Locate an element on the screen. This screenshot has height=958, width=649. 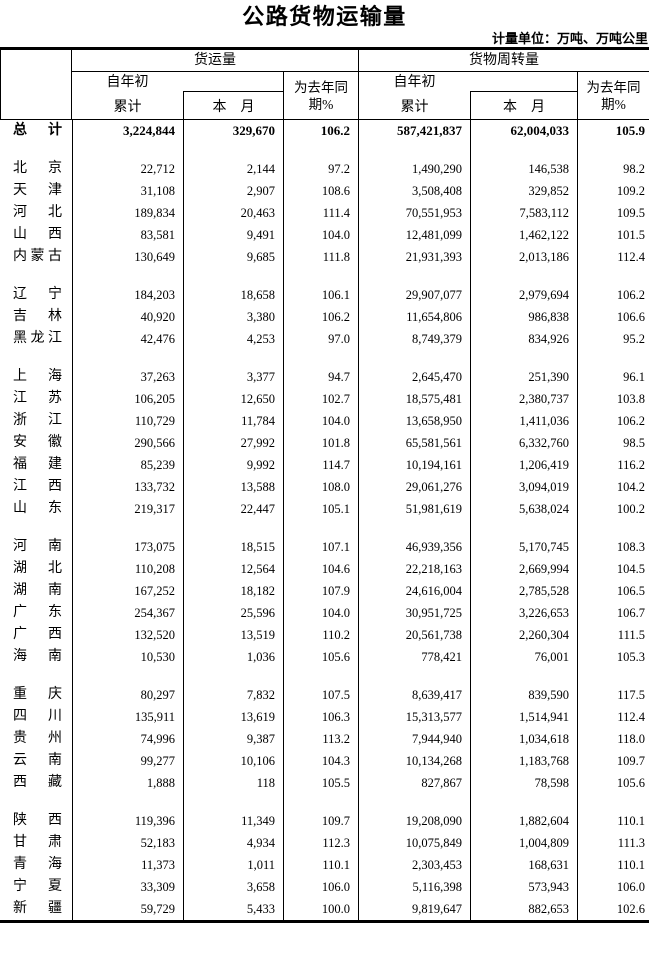
header-yoy-line2: 期% is located at coordinates (321, 104).